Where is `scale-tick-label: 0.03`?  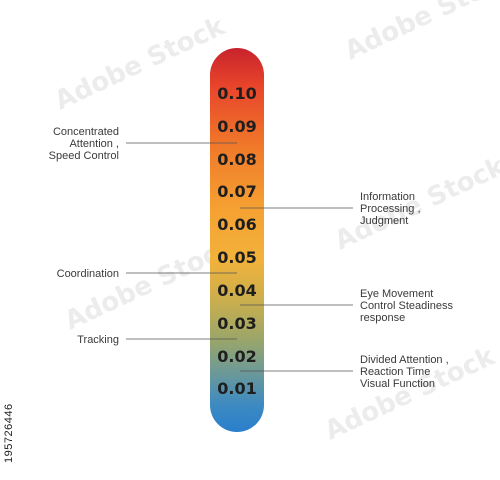 scale-tick-label: 0.03 is located at coordinates (236, 323).